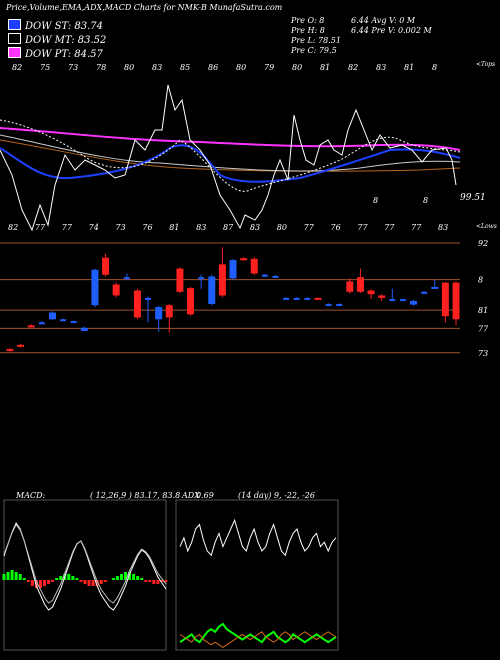 This screenshot has width=500, height=660. I want to click on stat-pre-volume: 6.44 Pre V: 0.002 M, so click(391, 30).